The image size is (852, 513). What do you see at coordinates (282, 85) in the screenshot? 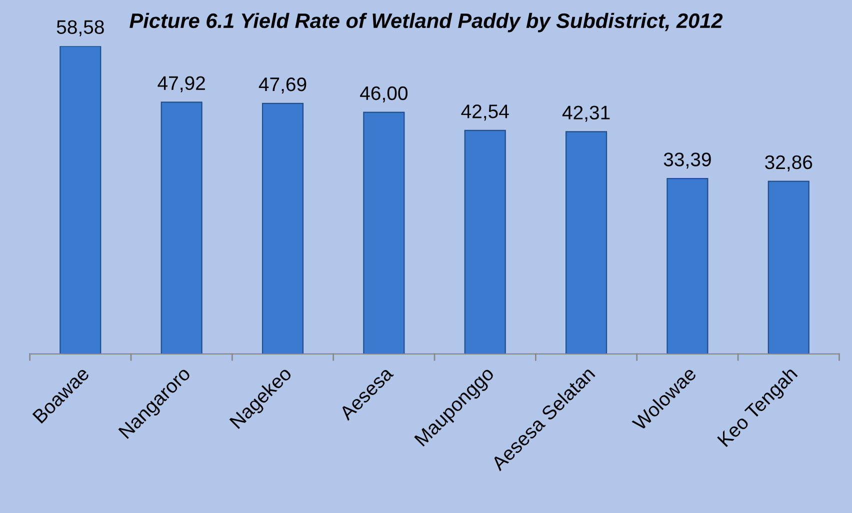
I see `data-label: 47,69` at bounding box center [282, 85].